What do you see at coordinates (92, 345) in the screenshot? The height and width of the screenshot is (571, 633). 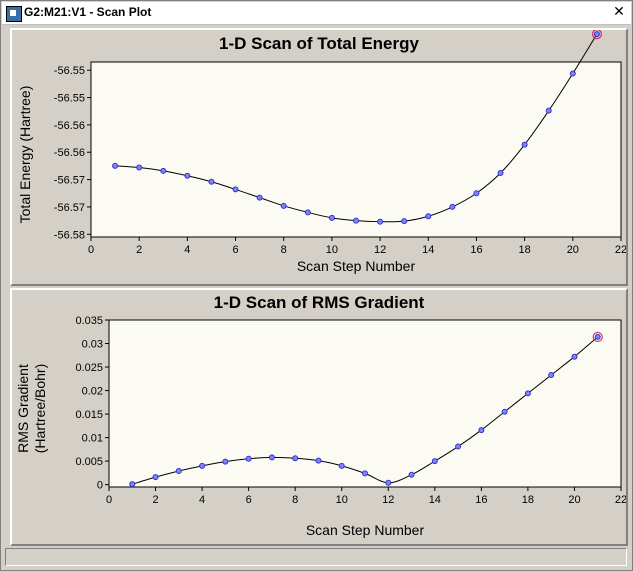 I see `y-tick-label: 0.03` at bounding box center [92, 345].